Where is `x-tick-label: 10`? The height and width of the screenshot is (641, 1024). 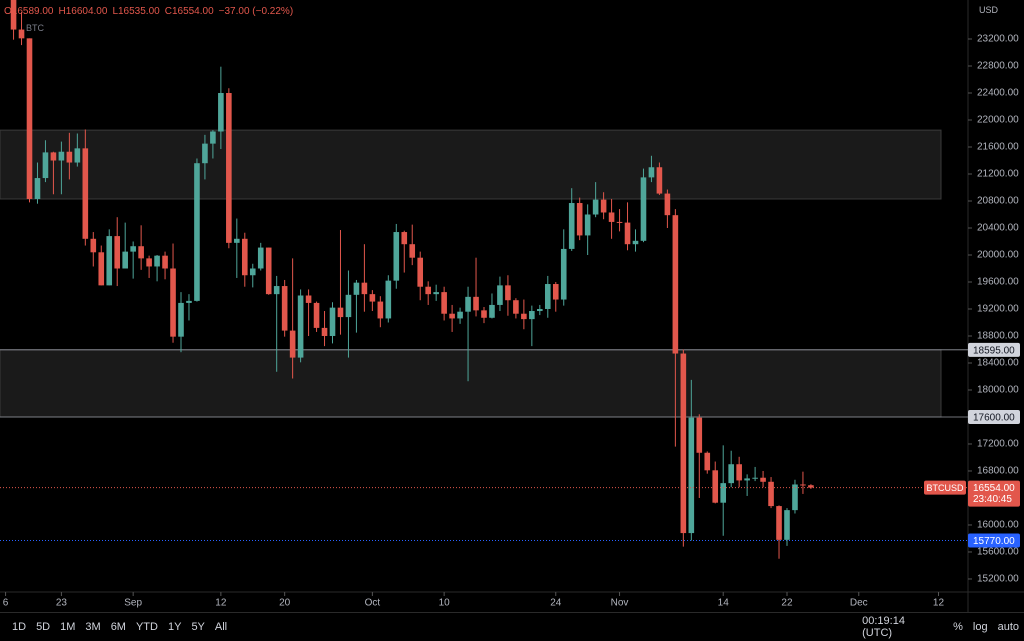 x-tick-label: 10 is located at coordinates (445, 603).